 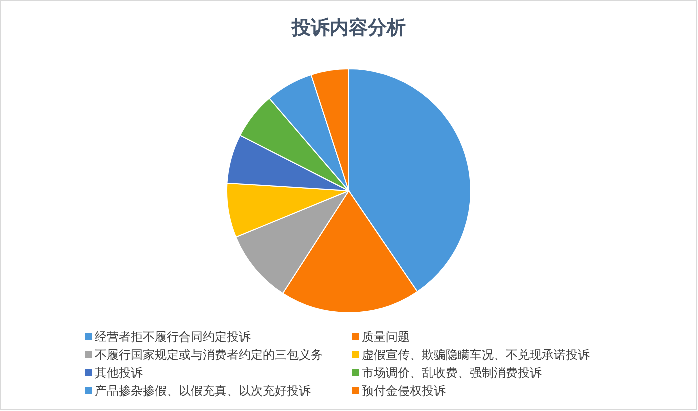 I want to click on legend-label: 虚假宣传、欺骗隐瞒车况、不兑现承诺投诉, so click(x=476, y=355).